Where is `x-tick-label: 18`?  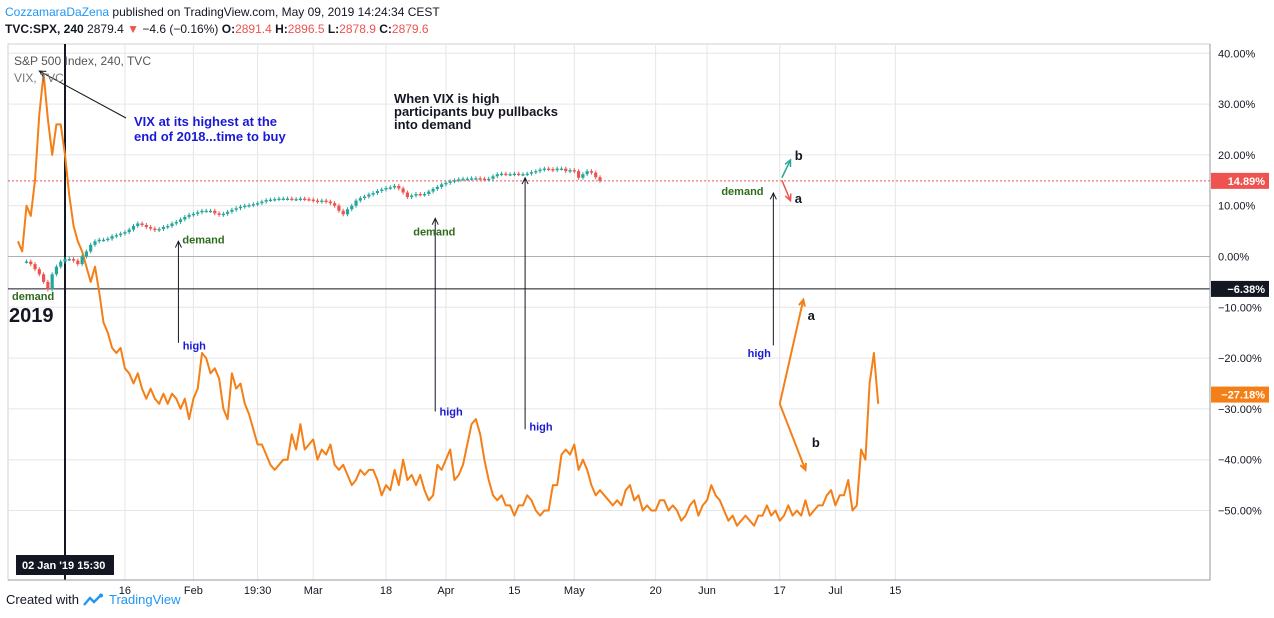 x-tick-label: 18 is located at coordinates (386, 591).